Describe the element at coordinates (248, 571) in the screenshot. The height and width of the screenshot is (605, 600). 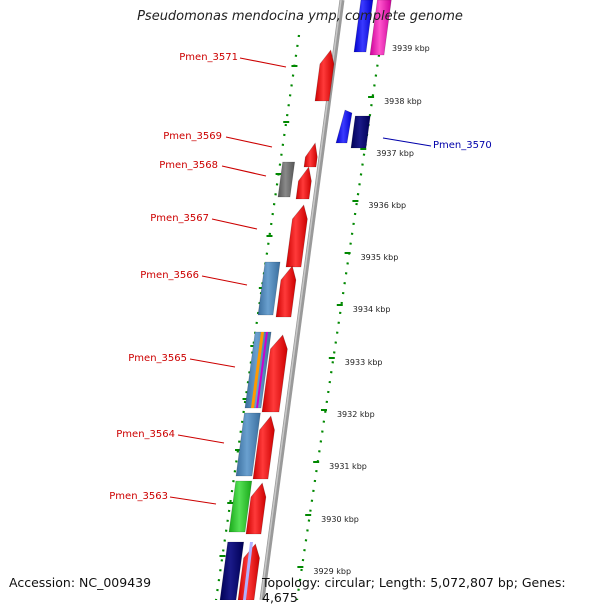
I see `feature-lavender-stripe` at that location.